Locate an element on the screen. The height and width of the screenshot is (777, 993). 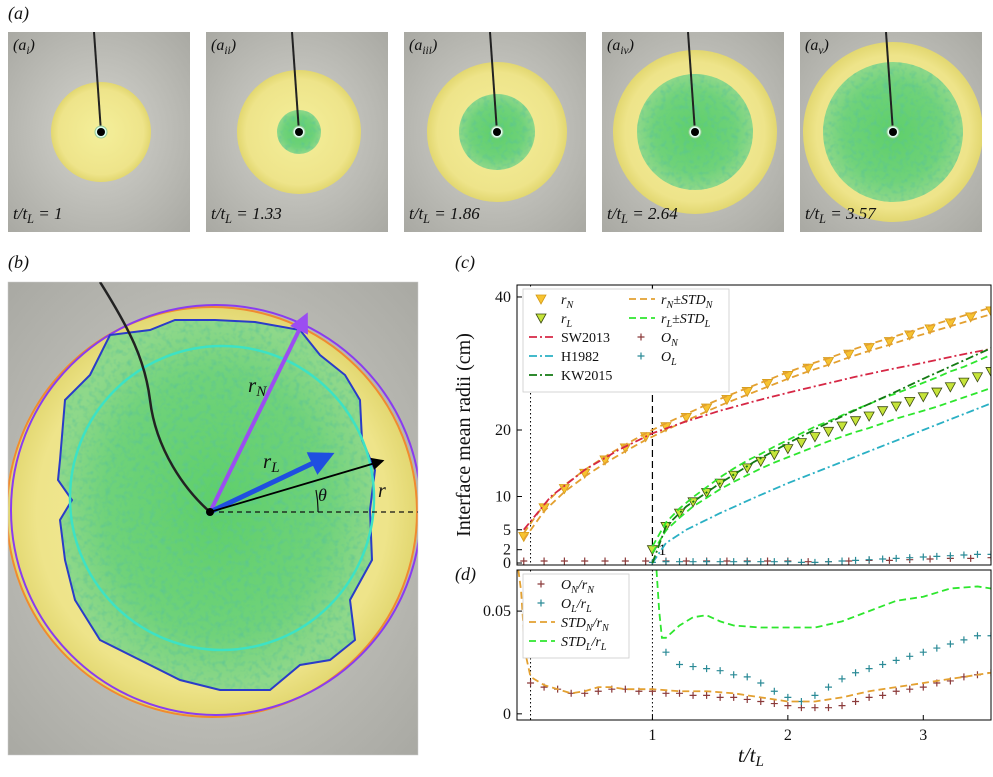
photo-a: (aii)t/tL = 1.33 is located at coordinates (297, 132).